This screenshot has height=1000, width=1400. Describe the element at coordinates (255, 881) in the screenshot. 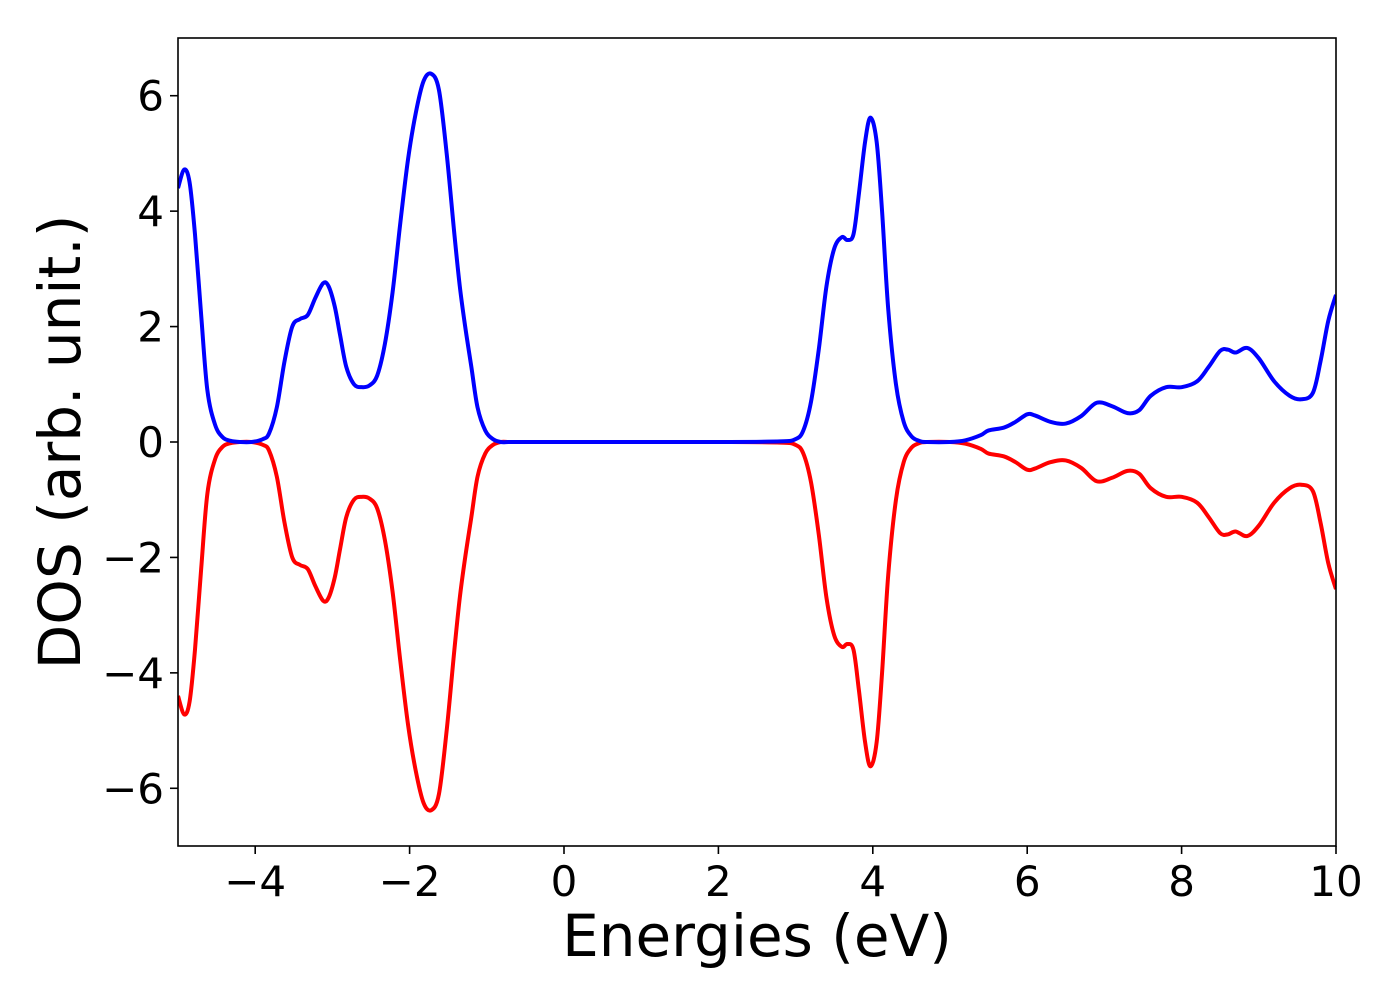

I see `x-tick-label: −4` at that location.